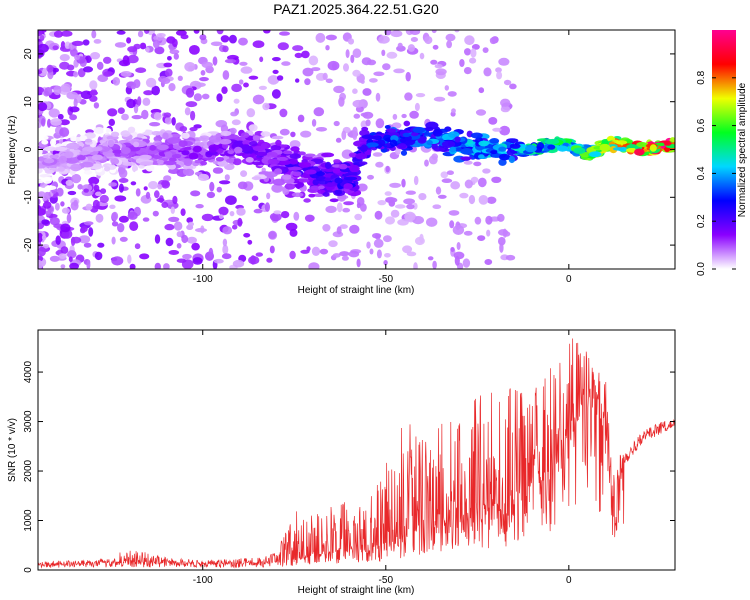 This screenshot has height=600, width=750. I want to click on y-tick-label: 4000, so click(28, 372).